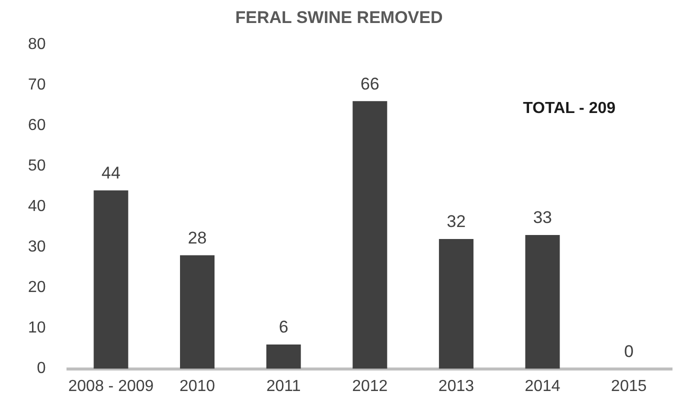 This screenshot has width=676, height=408. What do you see at coordinates (37, 85) in the screenshot?
I see `y-tick-label: 70` at bounding box center [37, 85].